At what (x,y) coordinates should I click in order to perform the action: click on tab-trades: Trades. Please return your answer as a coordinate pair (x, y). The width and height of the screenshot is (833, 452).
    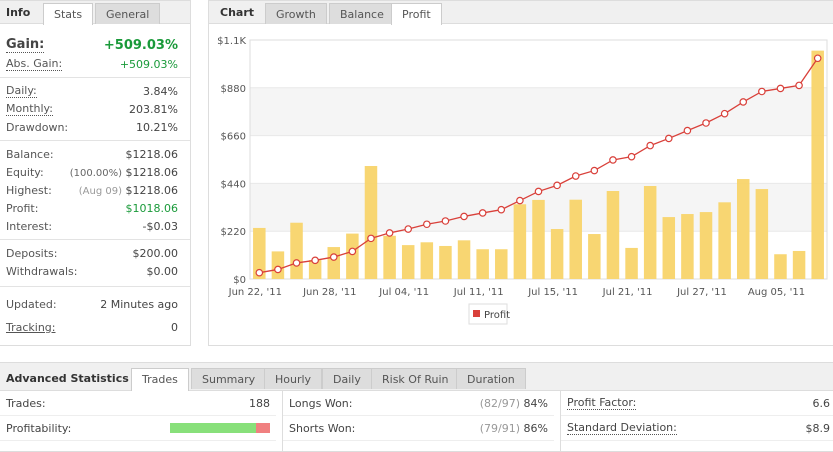
    Looking at the image, I should click on (160, 379).